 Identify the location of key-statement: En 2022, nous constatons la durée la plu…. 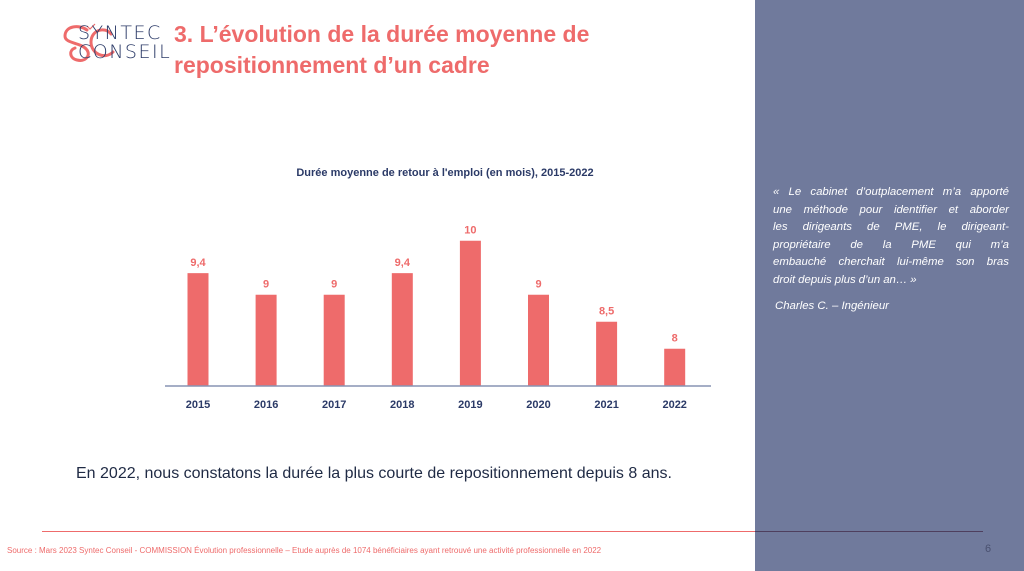
(374, 473).